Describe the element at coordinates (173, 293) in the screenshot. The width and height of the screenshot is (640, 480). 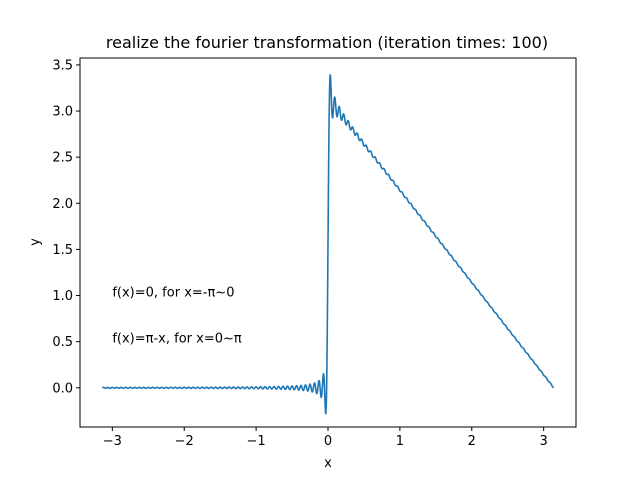
I see `annotation-text: f(x)=0, for x=-π~0` at that location.